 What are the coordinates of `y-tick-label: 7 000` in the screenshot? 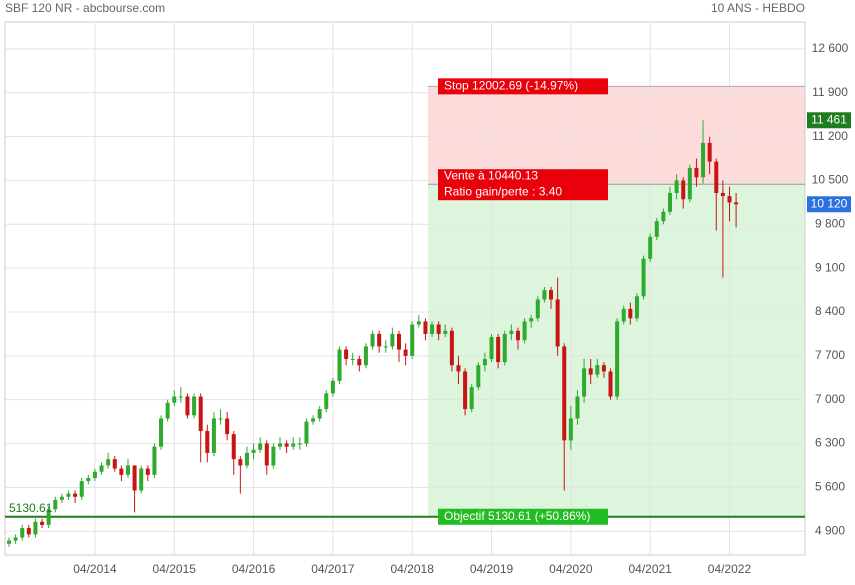 It's located at (830, 399).